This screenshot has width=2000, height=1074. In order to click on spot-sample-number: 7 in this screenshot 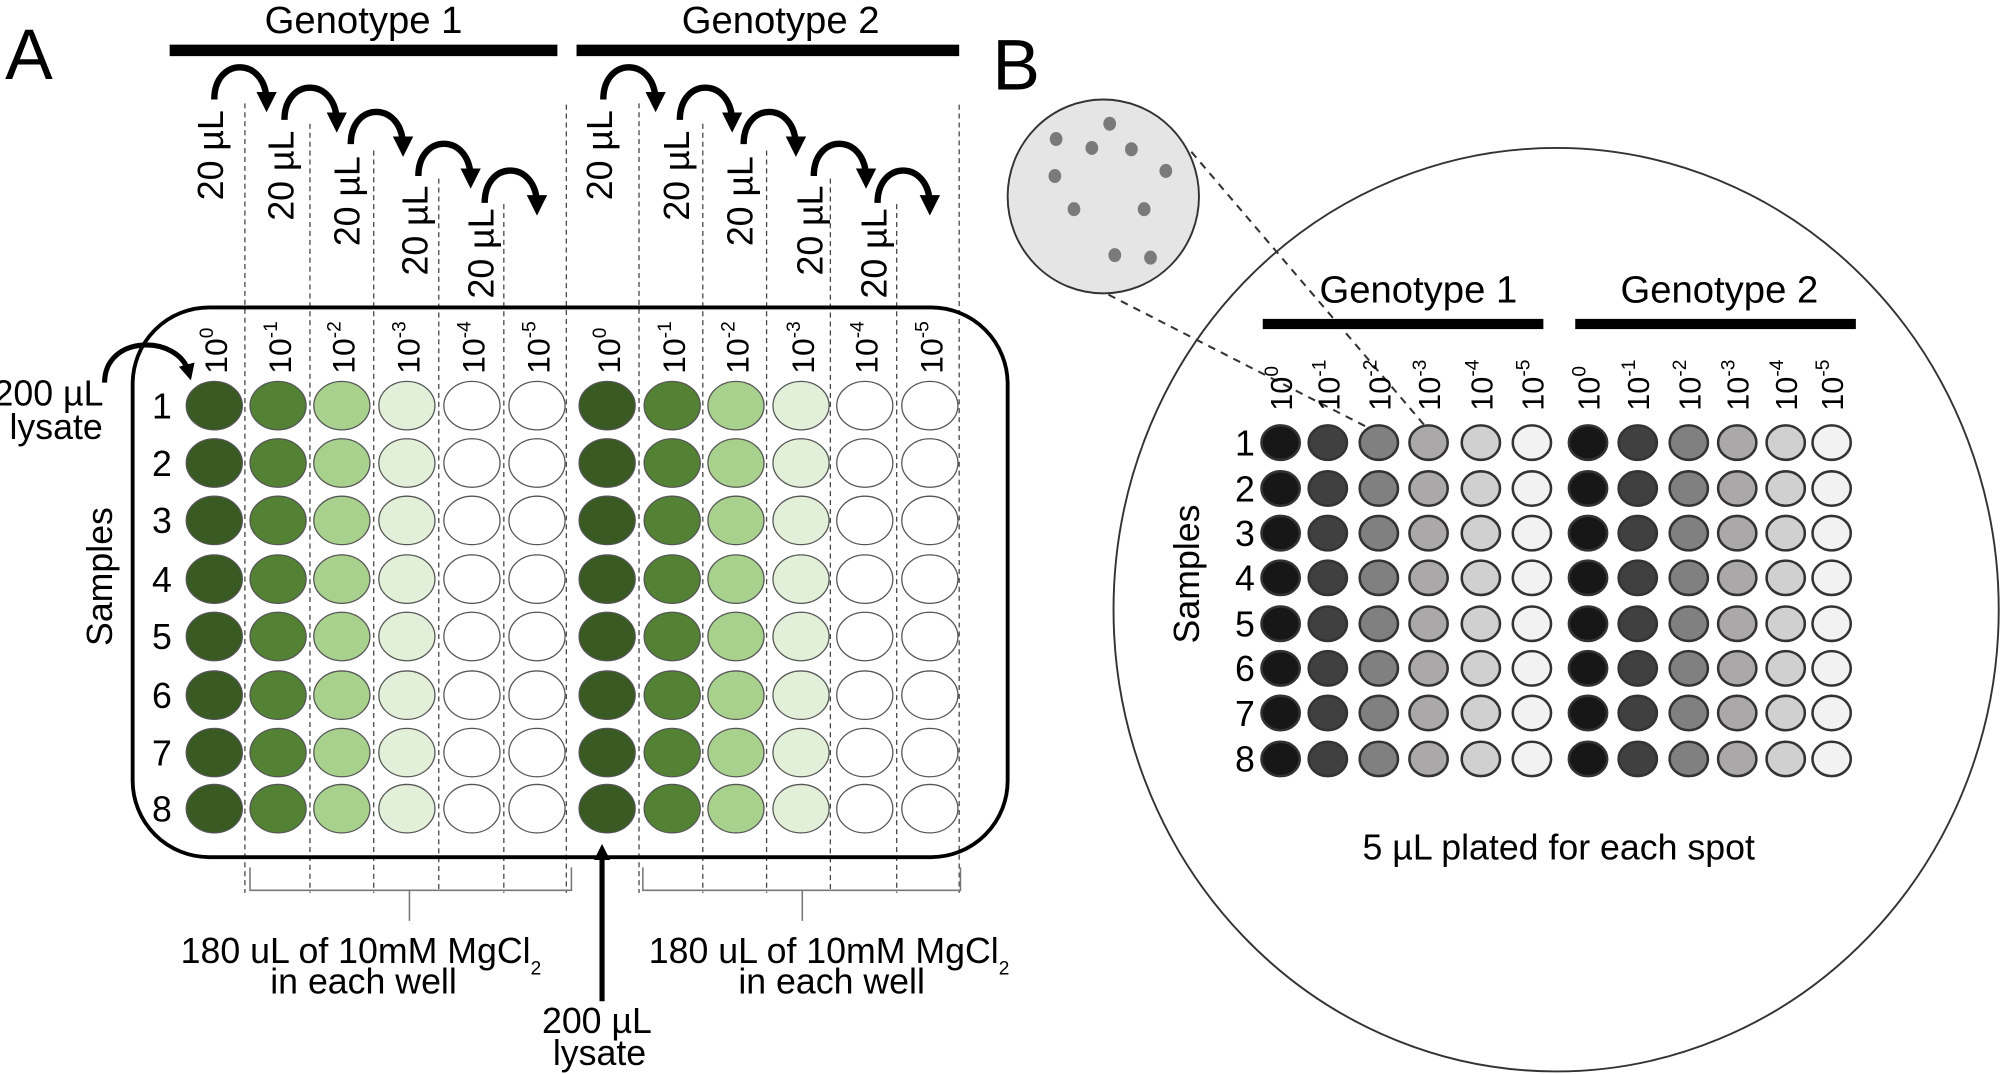, I will do `click(1245, 714)`.